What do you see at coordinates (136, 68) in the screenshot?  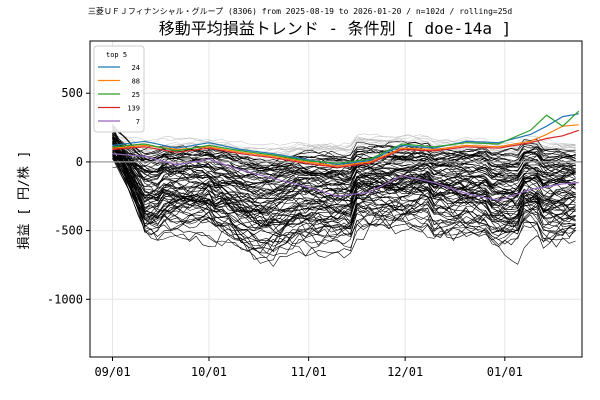 I see `legend-label-24: 24` at bounding box center [136, 68].